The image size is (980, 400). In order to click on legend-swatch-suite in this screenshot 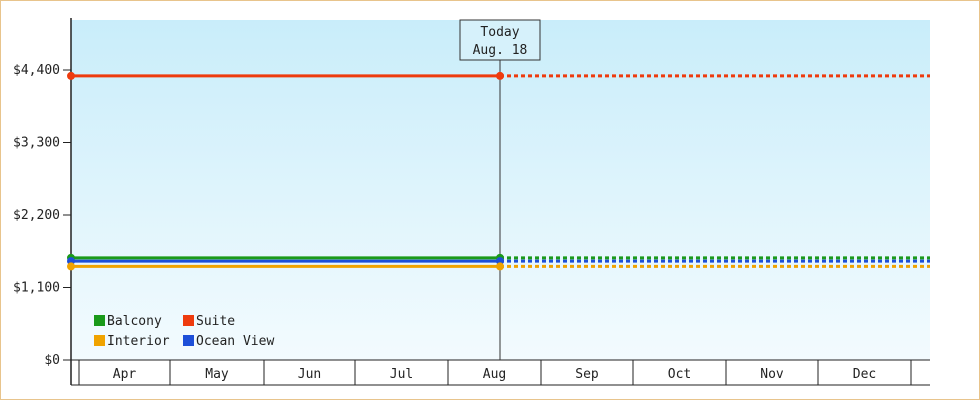, I will do `click(188, 320)`.